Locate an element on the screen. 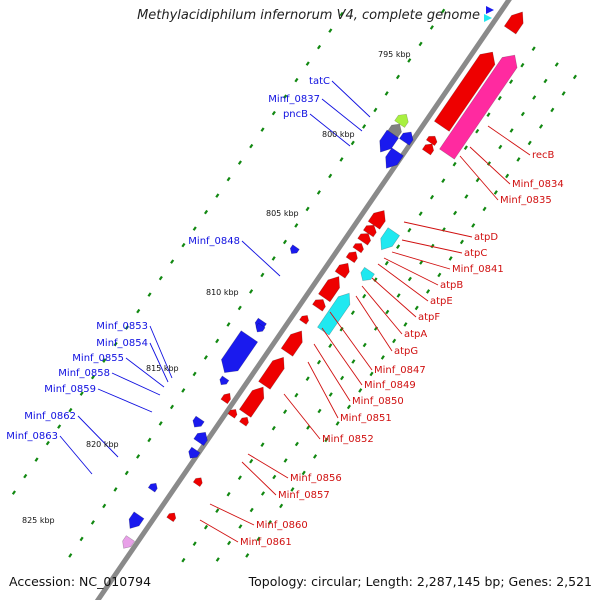 This screenshot has height=600, width=600. gene-label-atpc: atpC is located at coordinates (475, 253).